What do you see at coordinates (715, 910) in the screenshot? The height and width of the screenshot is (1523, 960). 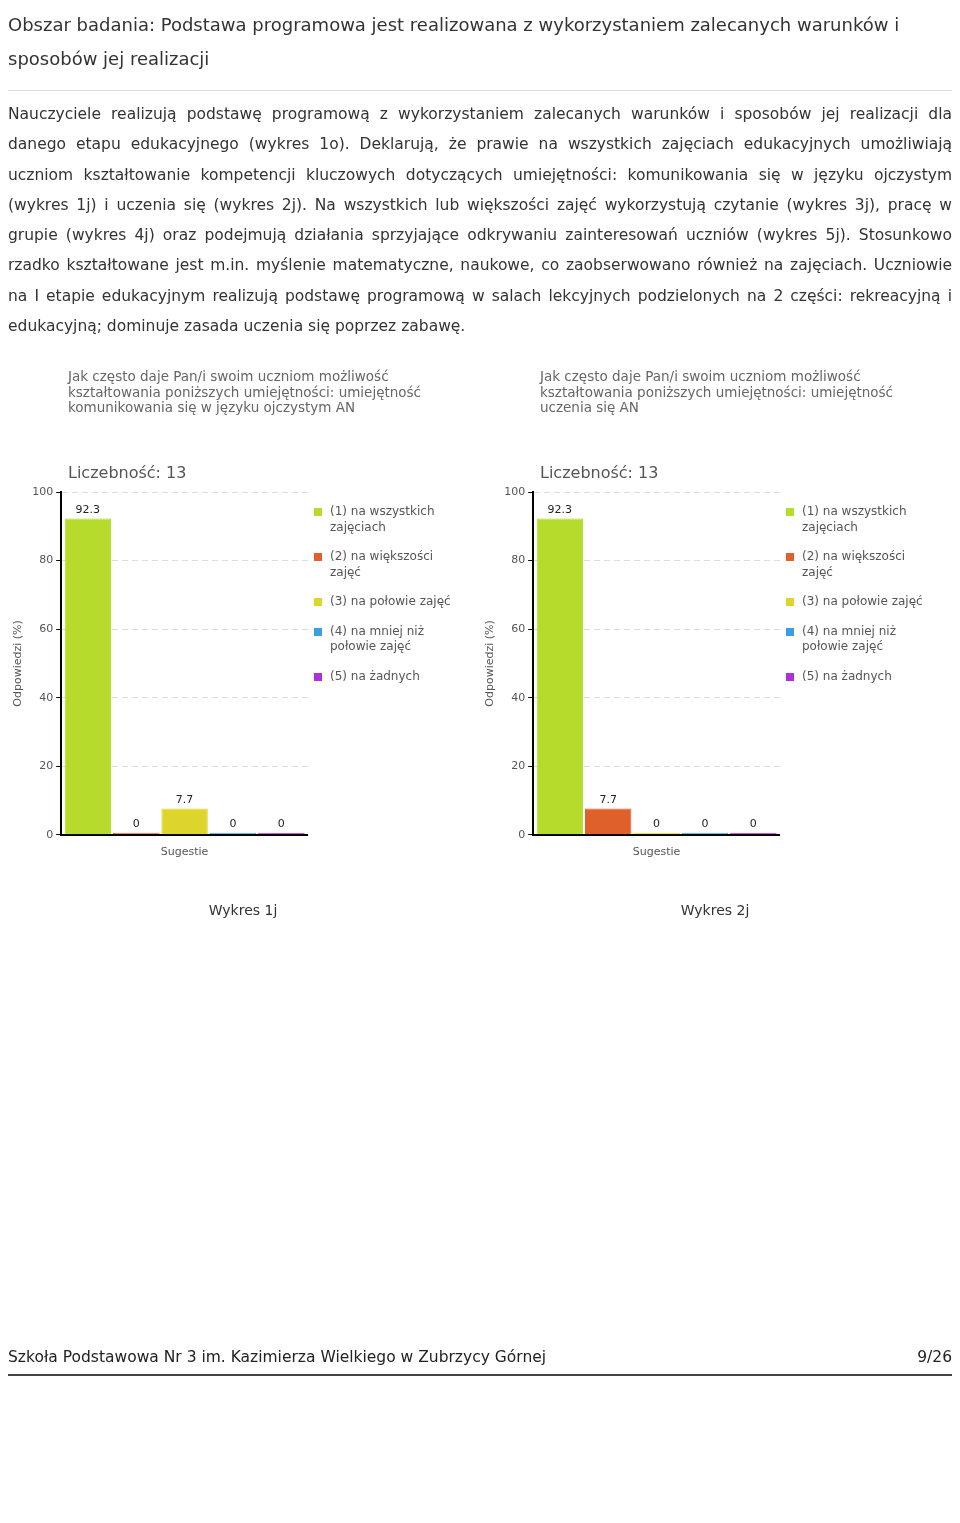 I see `text: Wykres 2j` at bounding box center [715, 910].